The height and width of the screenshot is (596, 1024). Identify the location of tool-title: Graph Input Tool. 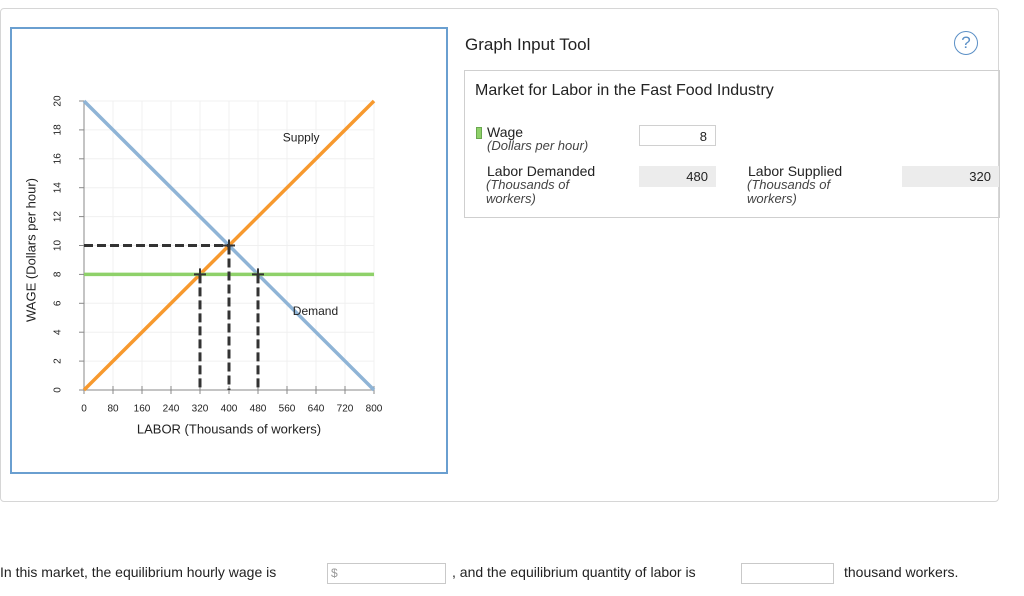
(528, 44).